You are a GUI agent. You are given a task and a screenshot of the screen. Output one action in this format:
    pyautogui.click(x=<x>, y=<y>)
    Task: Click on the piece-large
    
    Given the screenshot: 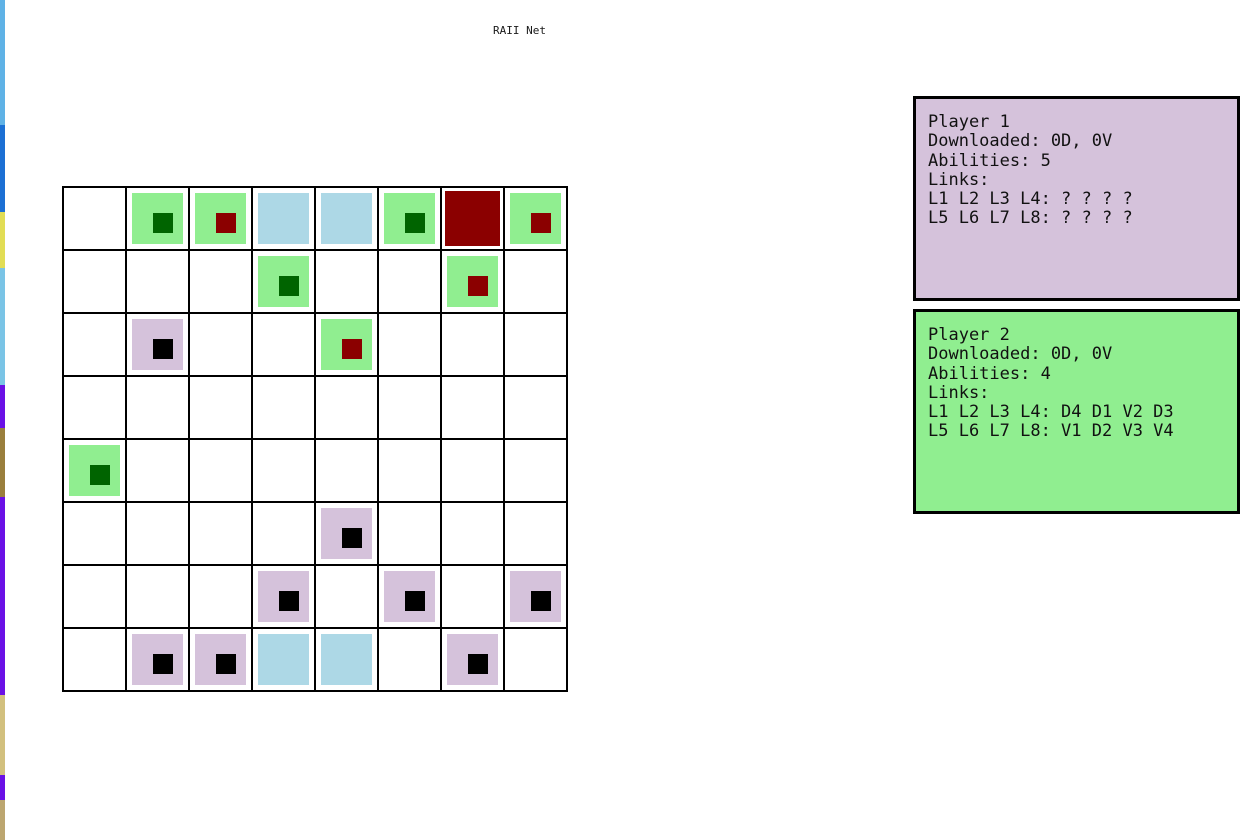 What is the action you would take?
    pyautogui.click(x=472, y=218)
    